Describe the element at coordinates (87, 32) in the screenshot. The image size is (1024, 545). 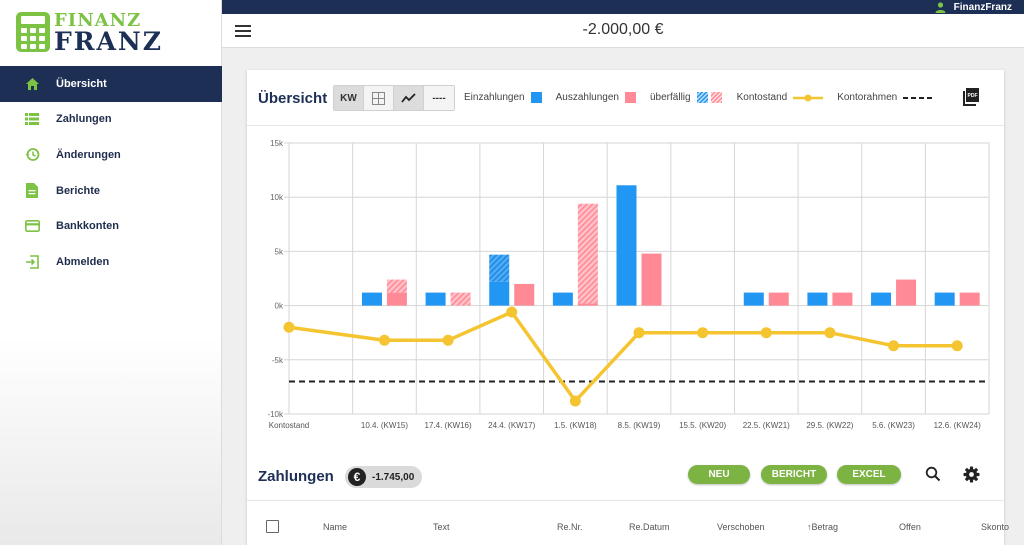
I see `logo: FINANZ FRANZ` at that location.